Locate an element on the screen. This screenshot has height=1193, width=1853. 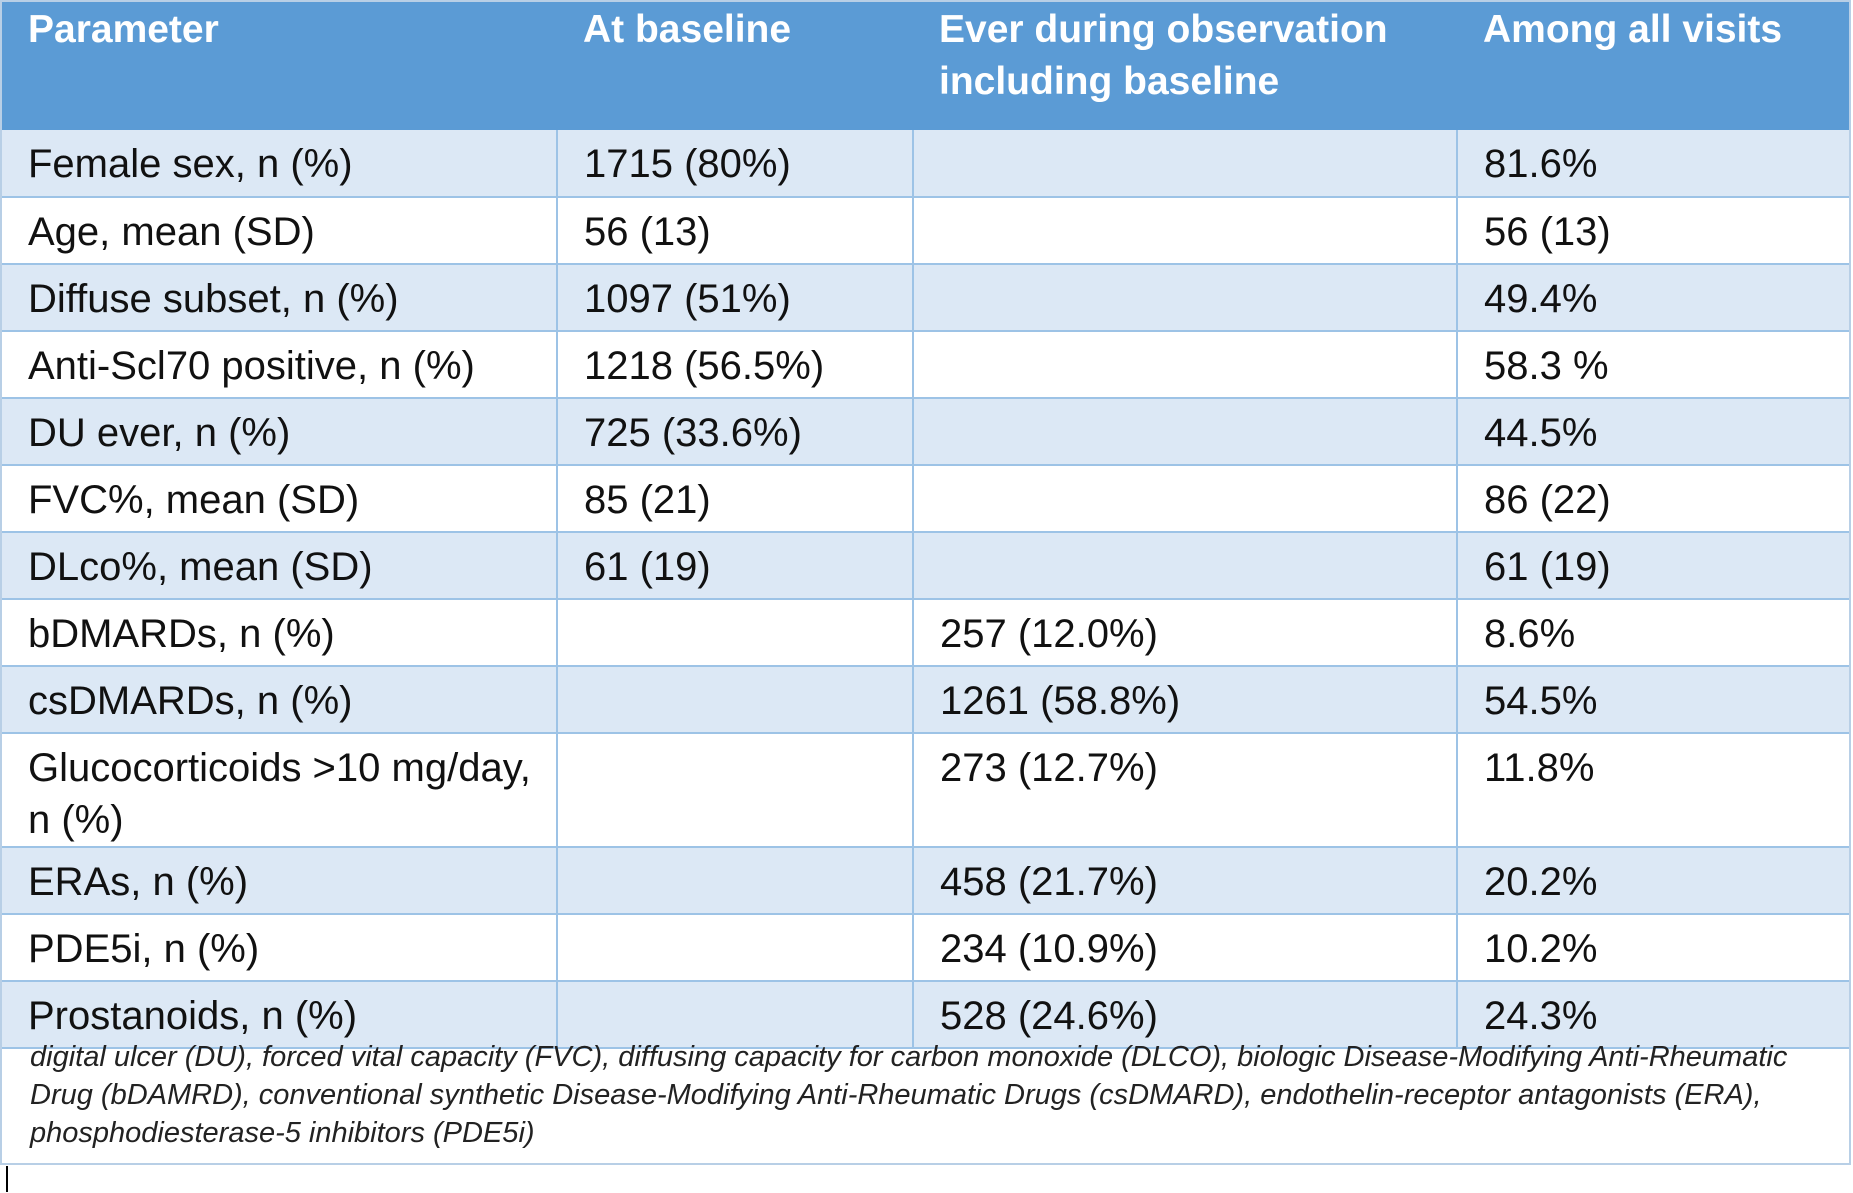
cell-at-baseline: 1715 (80%) is located at coordinates (735, 164).